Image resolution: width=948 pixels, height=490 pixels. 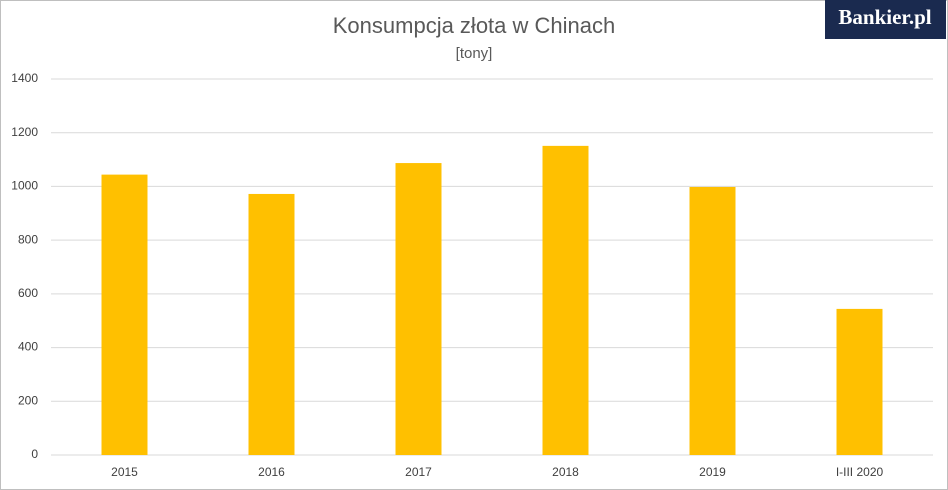 What do you see at coordinates (24, 132) in the screenshot?
I see `y-tick-label: 1200` at bounding box center [24, 132].